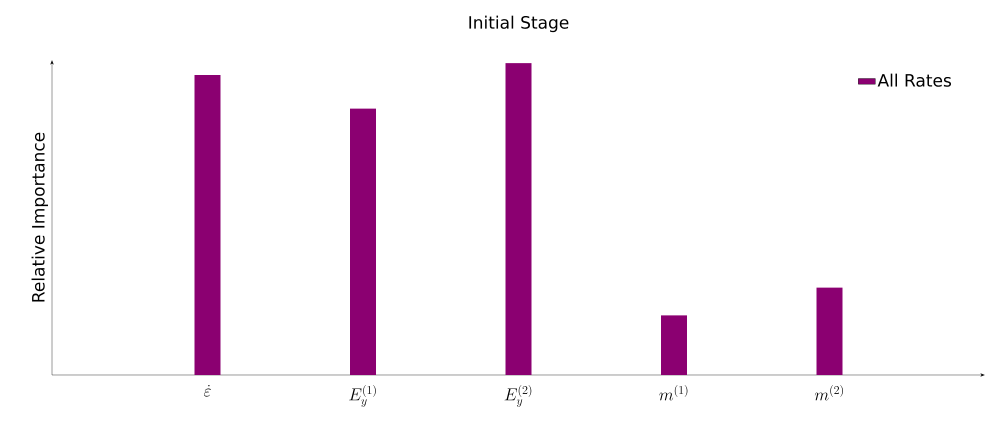 The height and width of the screenshot is (435, 990). I want to click on x-tick-label: $\dot{\varepsilon}$, so click(207, 390).